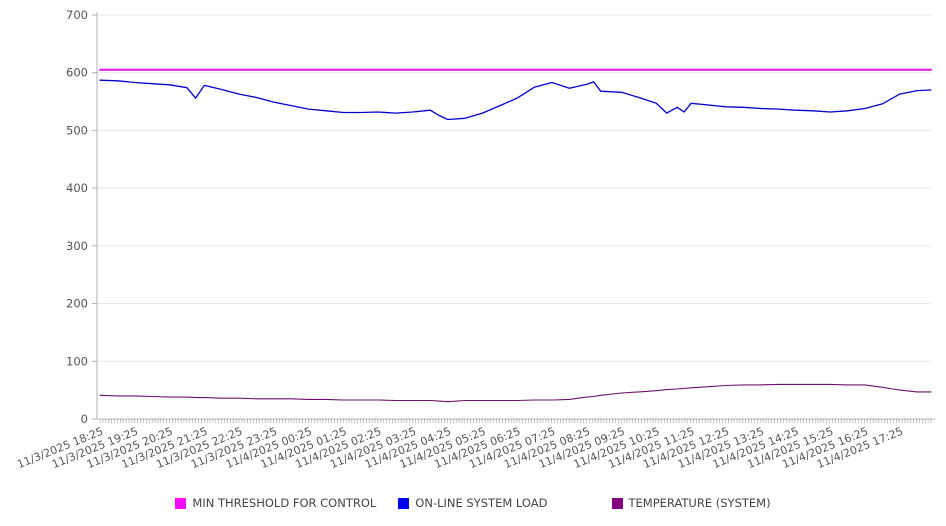 This screenshot has height=526, width=946. What do you see at coordinates (77, 188) in the screenshot?
I see `y-tick-label: 400` at bounding box center [77, 188].